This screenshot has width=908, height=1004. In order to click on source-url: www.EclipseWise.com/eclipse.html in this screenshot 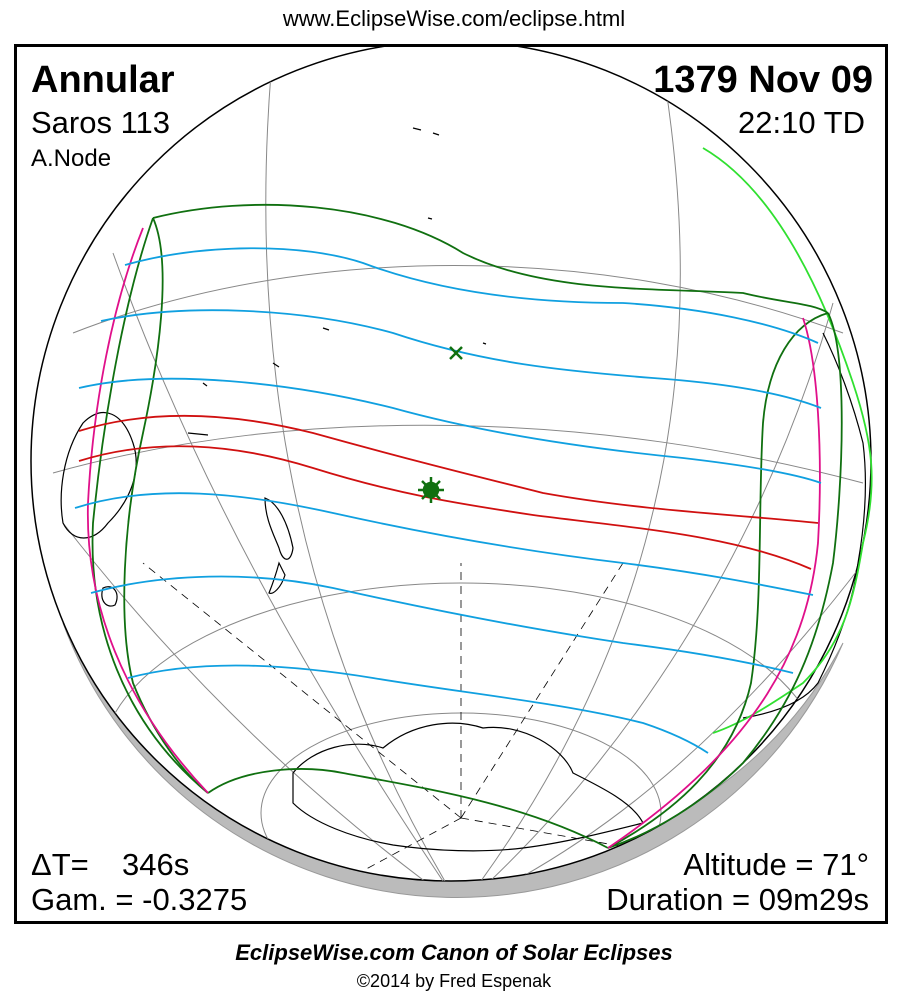, I will do `click(454, 18)`.